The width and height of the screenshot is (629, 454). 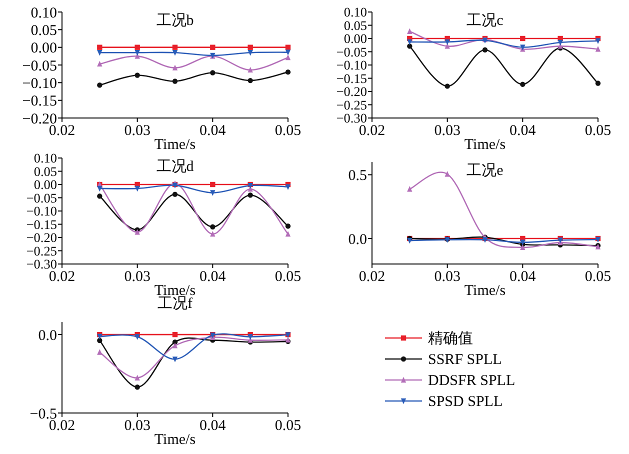 I want to click on chart-title: 工况d, so click(x=175, y=167).